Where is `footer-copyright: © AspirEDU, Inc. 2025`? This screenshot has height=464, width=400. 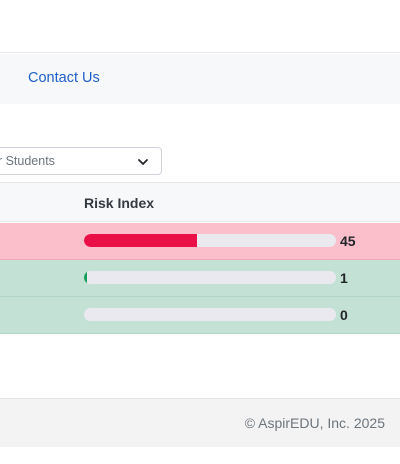 footer-copyright: © AspirEDU, Inc. 2025 is located at coordinates (314, 423).